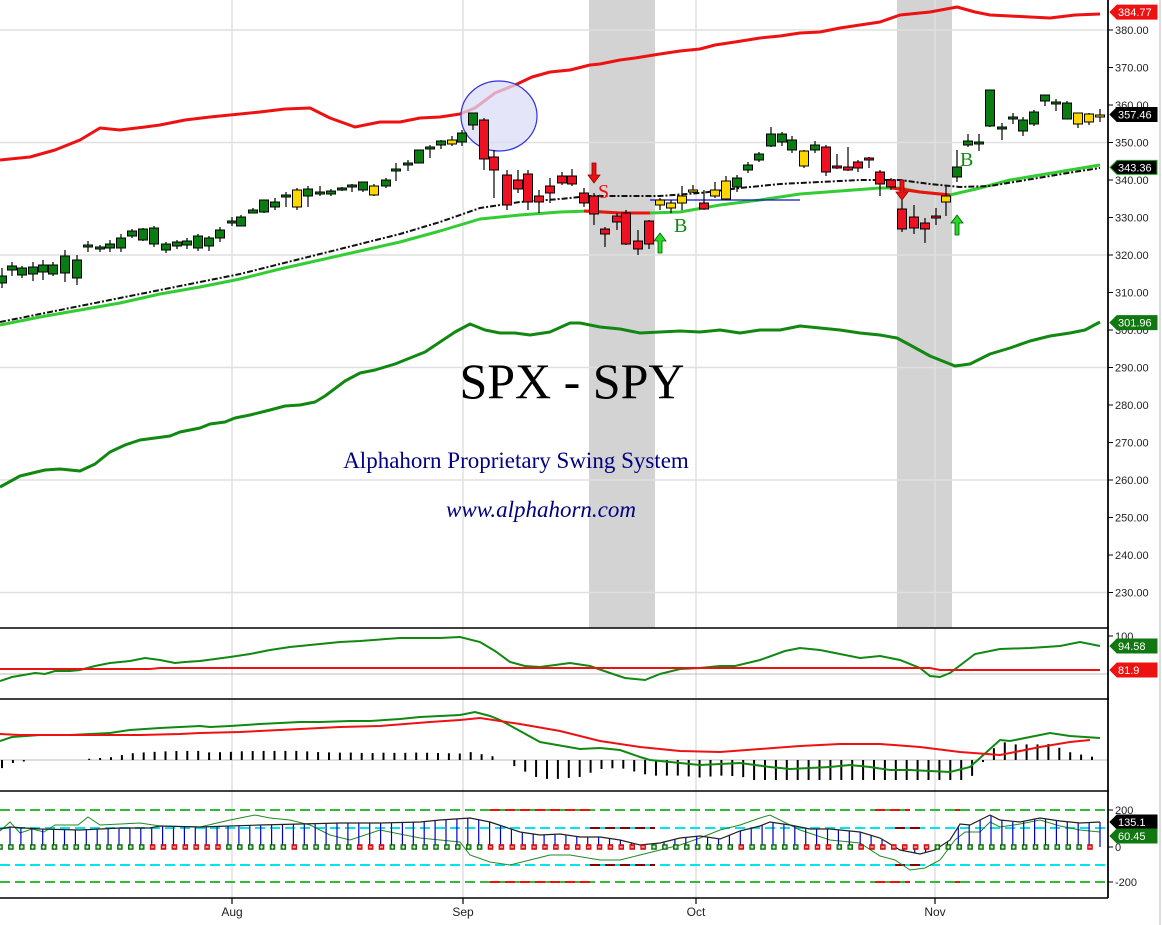  What do you see at coordinates (516, 460) in the screenshot?
I see `chart-subtitle: Alphahorn Proprietary Swing System` at bounding box center [516, 460].